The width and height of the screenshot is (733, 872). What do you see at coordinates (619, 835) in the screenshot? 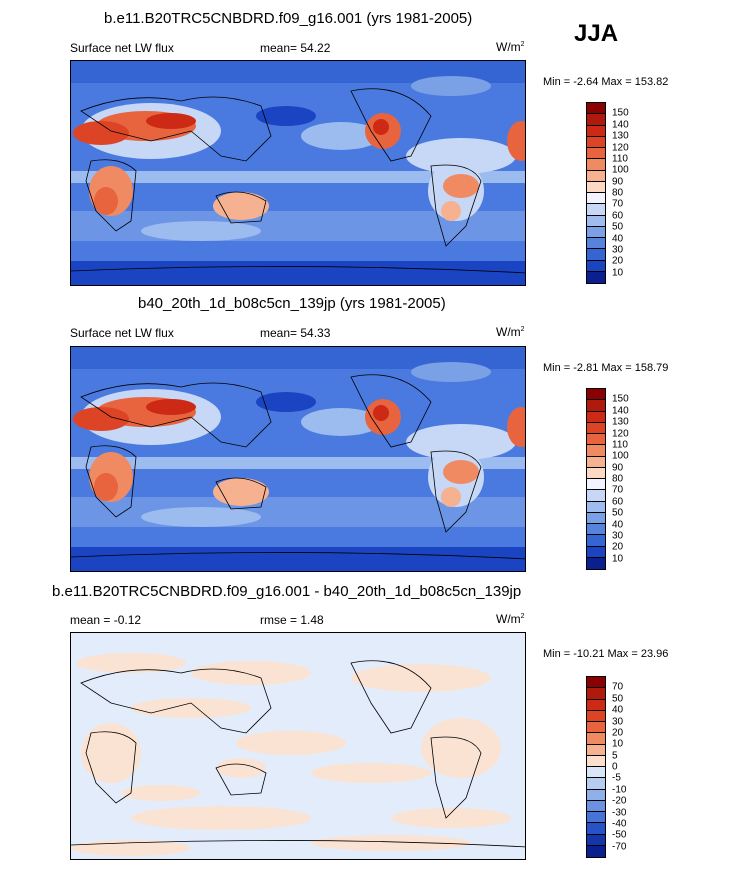
I see `colorbar-tick-label: -50` at bounding box center [619, 835].